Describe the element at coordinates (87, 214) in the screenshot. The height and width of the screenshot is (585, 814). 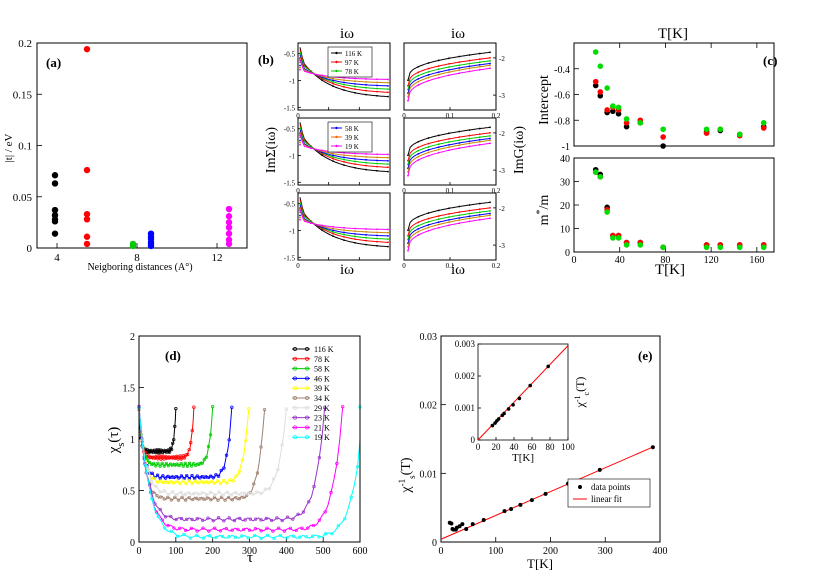
I see `data-point-red` at that location.